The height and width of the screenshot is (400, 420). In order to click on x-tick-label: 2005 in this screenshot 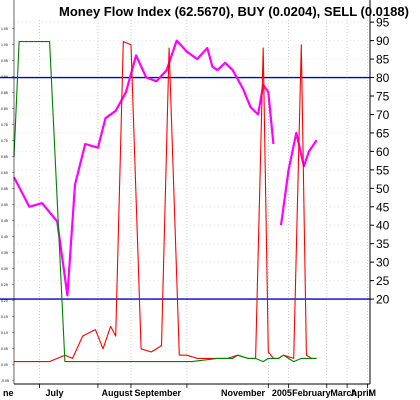, I will do `click(282, 393)`.